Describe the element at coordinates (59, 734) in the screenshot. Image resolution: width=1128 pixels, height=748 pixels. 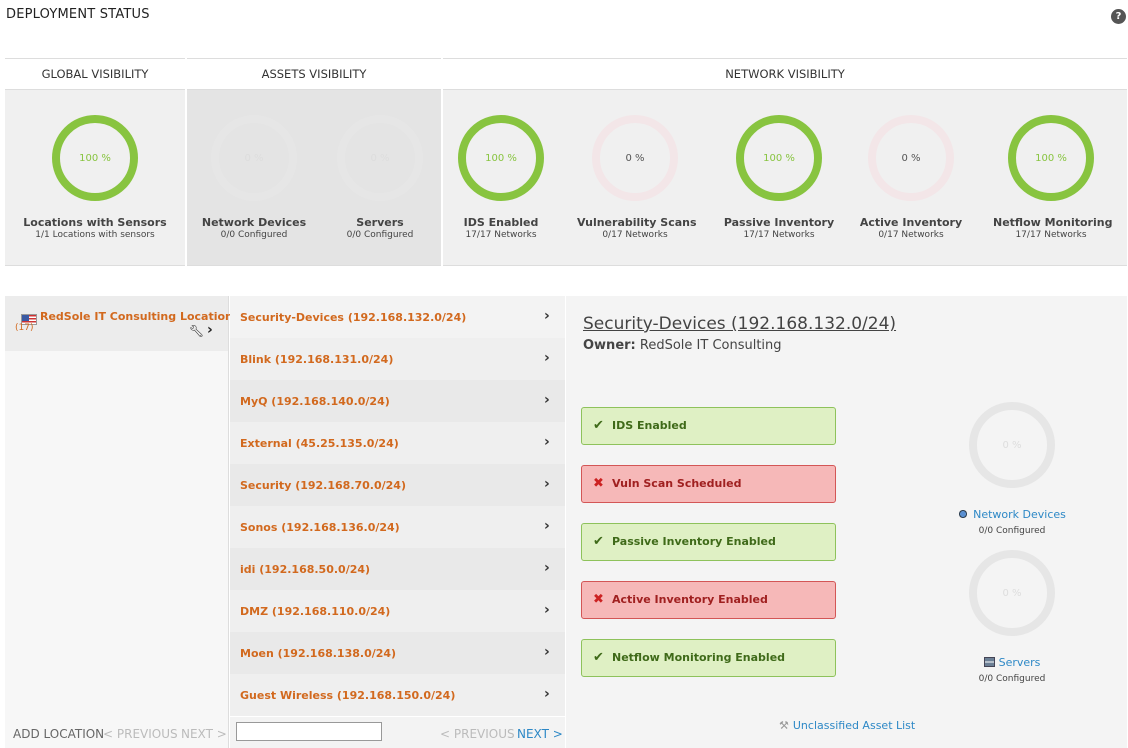
I see `add-location-button: ADD LOCATION` at that location.